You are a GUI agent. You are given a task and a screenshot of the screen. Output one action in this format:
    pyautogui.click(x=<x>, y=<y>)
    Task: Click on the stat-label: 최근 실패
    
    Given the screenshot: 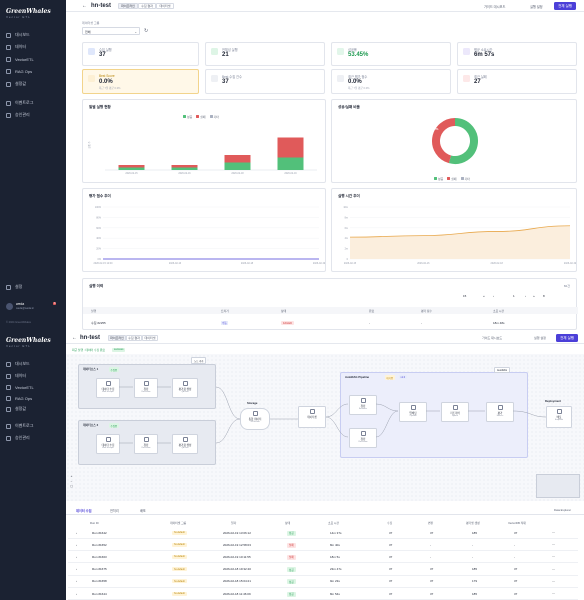 What is the action you would take?
    pyautogui.click(x=480, y=77)
    